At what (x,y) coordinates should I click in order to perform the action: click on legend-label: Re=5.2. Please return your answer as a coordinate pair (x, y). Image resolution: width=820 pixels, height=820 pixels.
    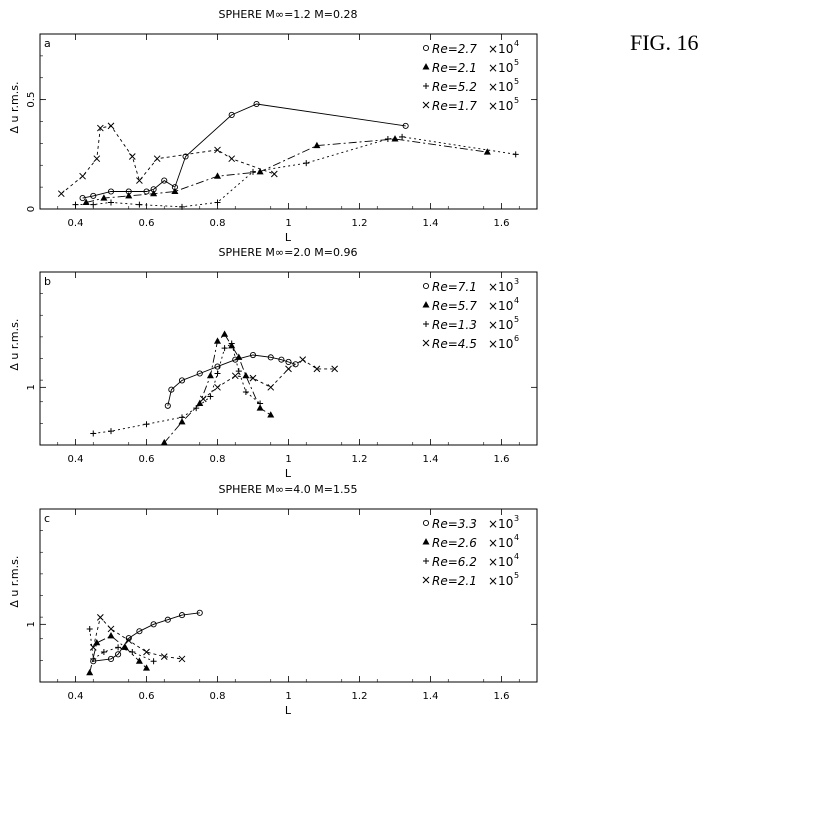
    Looking at the image, I should click on (454, 87).